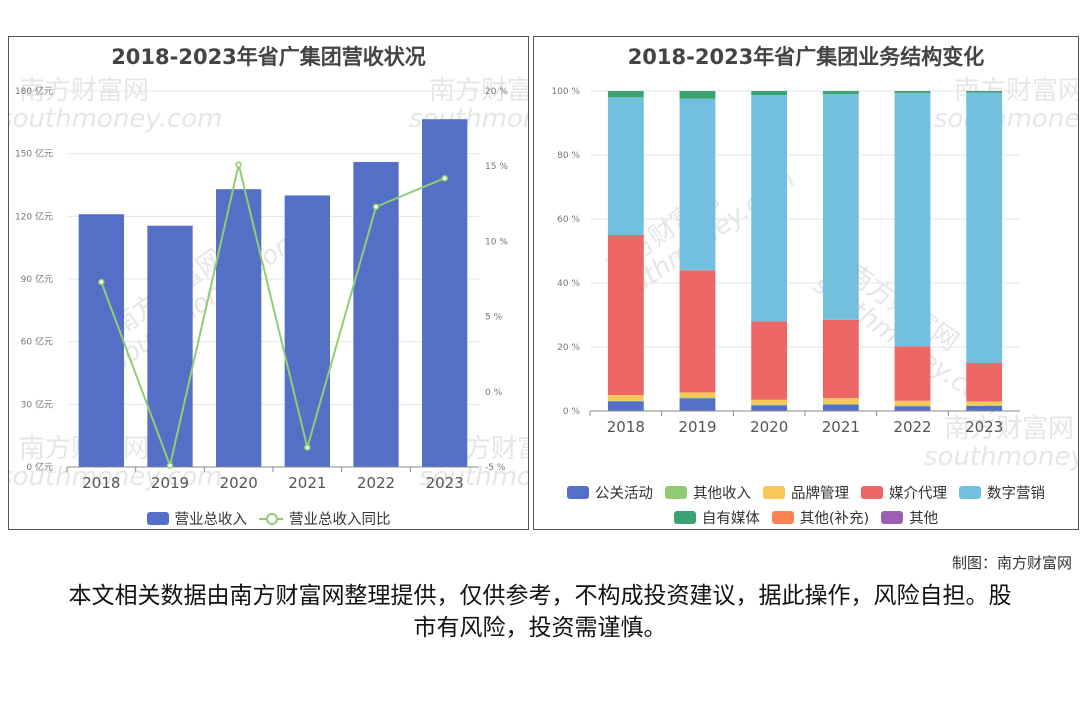 The height and width of the screenshot is (720, 1080). What do you see at coordinates (34, 154) in the screenshot?
I see `y-left-tick-label: 150 亿元` at bounding box center [34, 154].